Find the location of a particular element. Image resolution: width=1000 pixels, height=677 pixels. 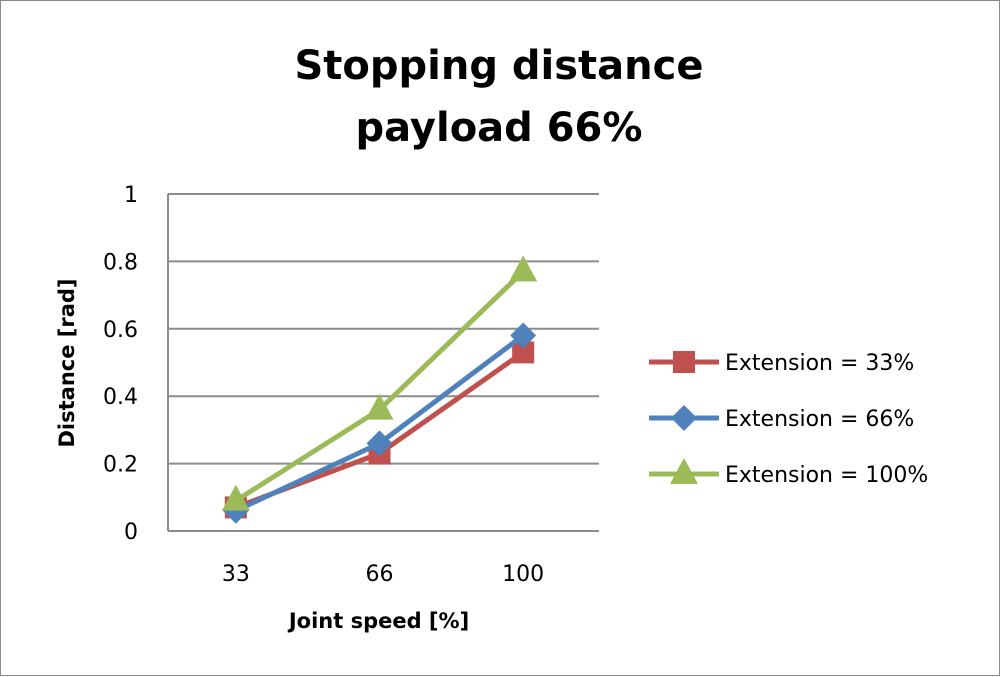

legend-item: Extension = 100% is located at coordinates (788, 473).